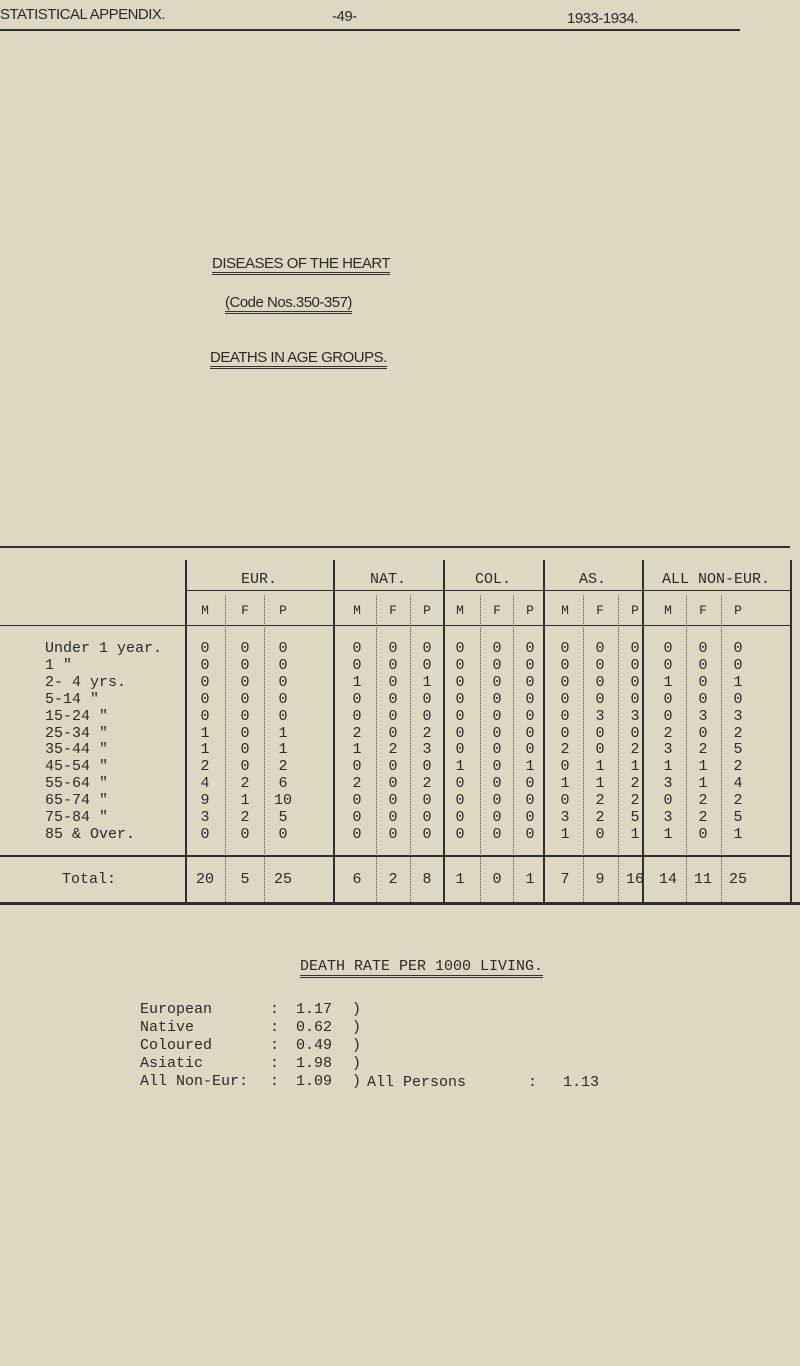 This screenshot has height=1366, width=800. Describe the element at coordinates (77, 817) in the screenshot. I see `row-label: 75-84 "` at that location.